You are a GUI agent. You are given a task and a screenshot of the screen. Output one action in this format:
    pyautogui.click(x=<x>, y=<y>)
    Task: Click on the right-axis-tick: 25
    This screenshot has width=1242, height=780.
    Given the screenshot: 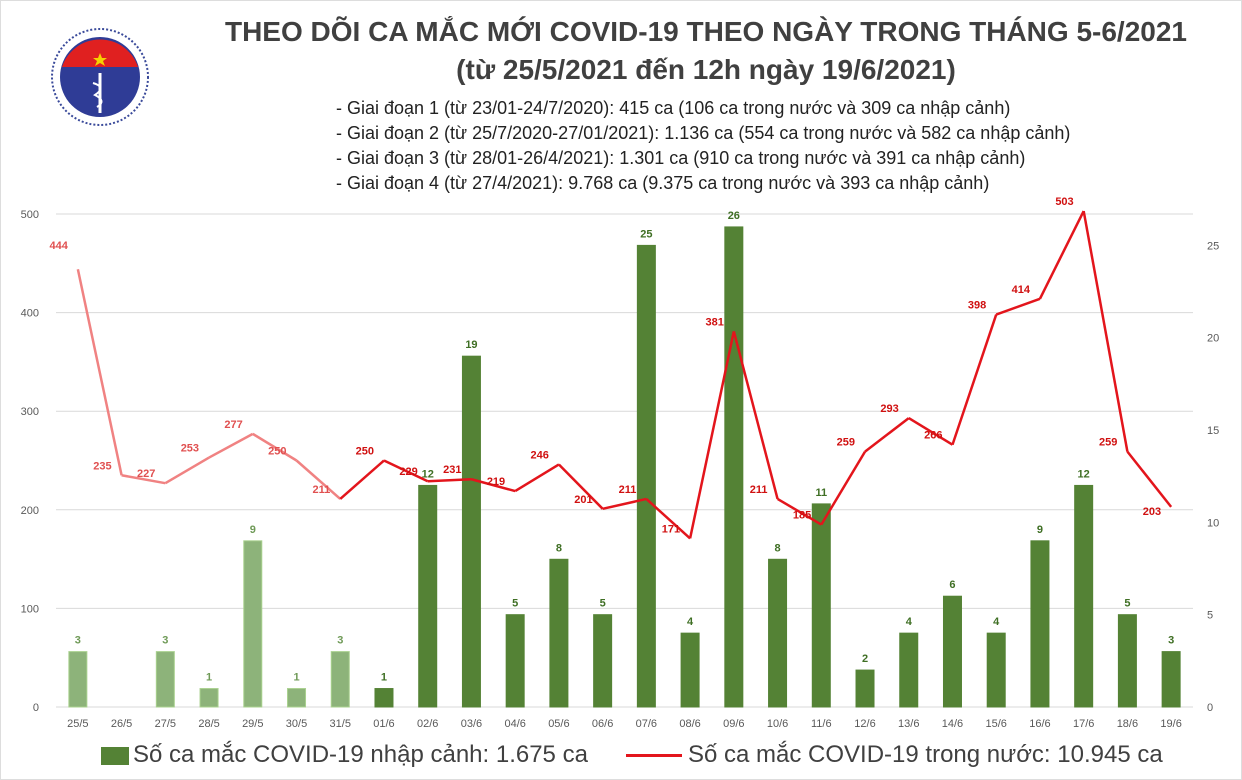 What is the action you would take?
    pyautogui.click(x=1213, y=246)
    